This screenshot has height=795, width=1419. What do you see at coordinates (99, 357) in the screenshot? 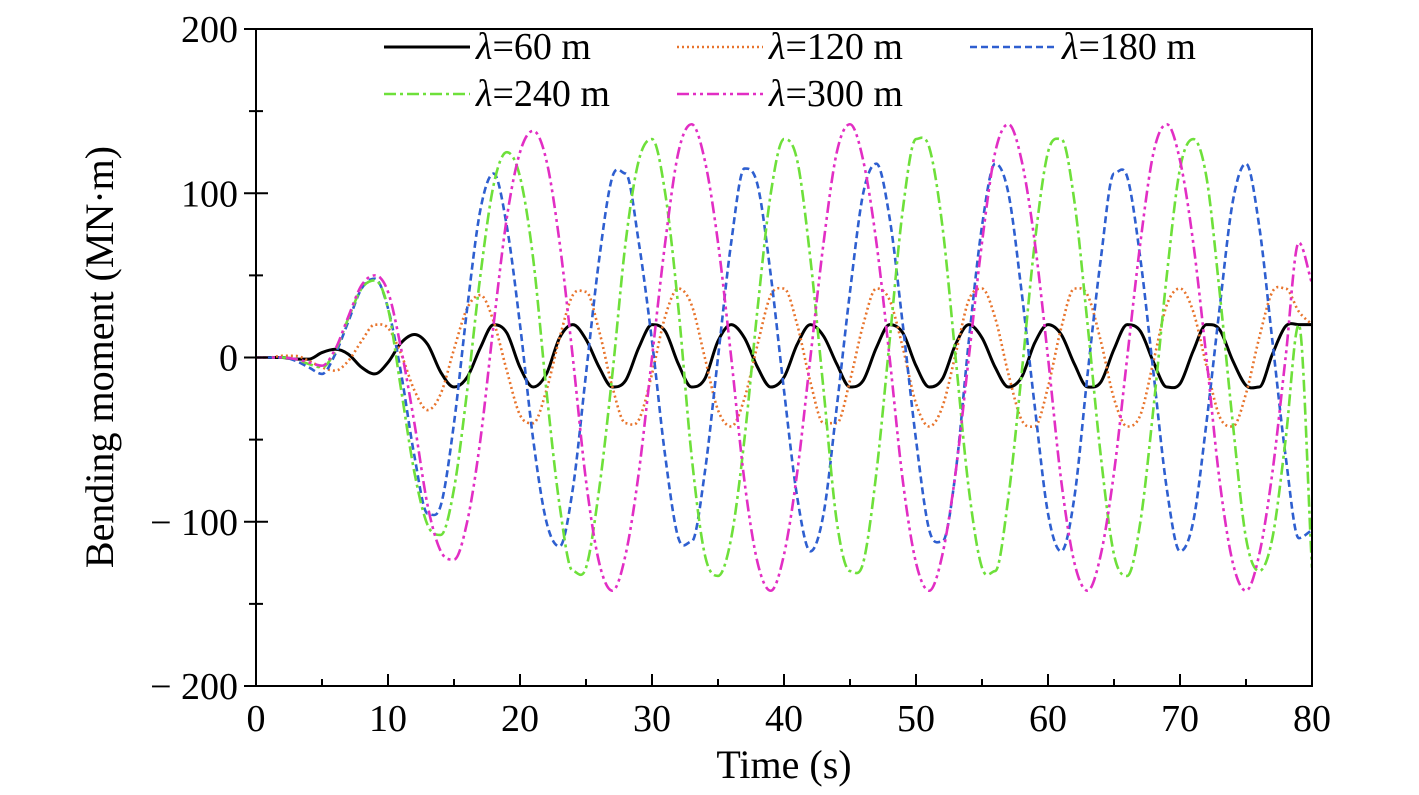
I see `y-axis-title: Bending moment (MN·m)` at bounding box center [99, 357].